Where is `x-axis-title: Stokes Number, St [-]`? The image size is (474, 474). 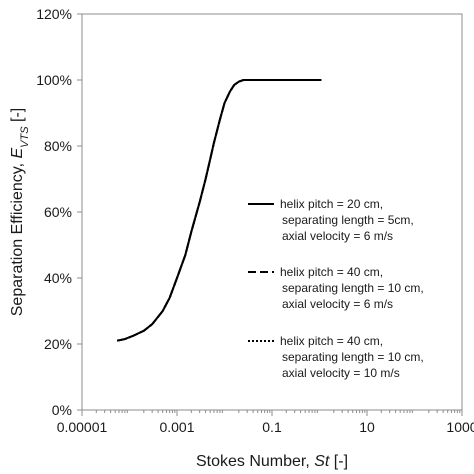
x-axis-title: Stokes Number, St [-] is located at coordinates (272, 461).